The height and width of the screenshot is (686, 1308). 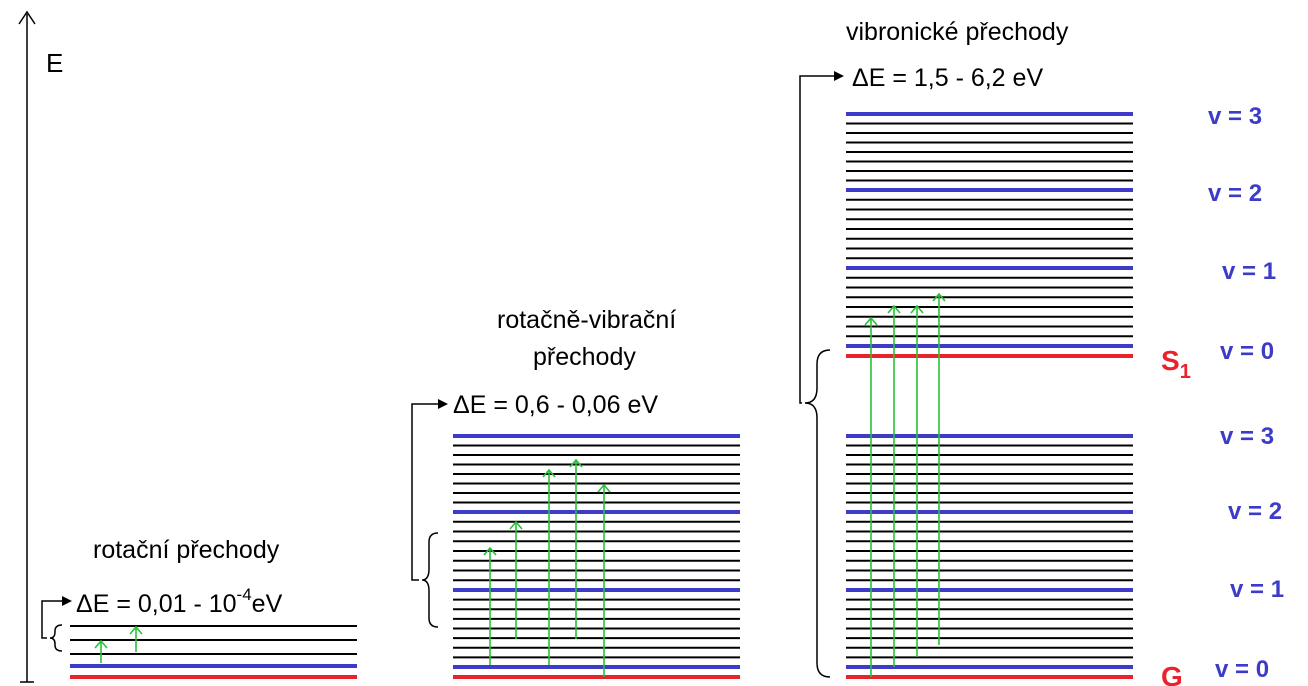 What do you see at coordinates (56, 638) in the screenshot?
I see `panel-rotational-brace` at bounding box center [56, 638].